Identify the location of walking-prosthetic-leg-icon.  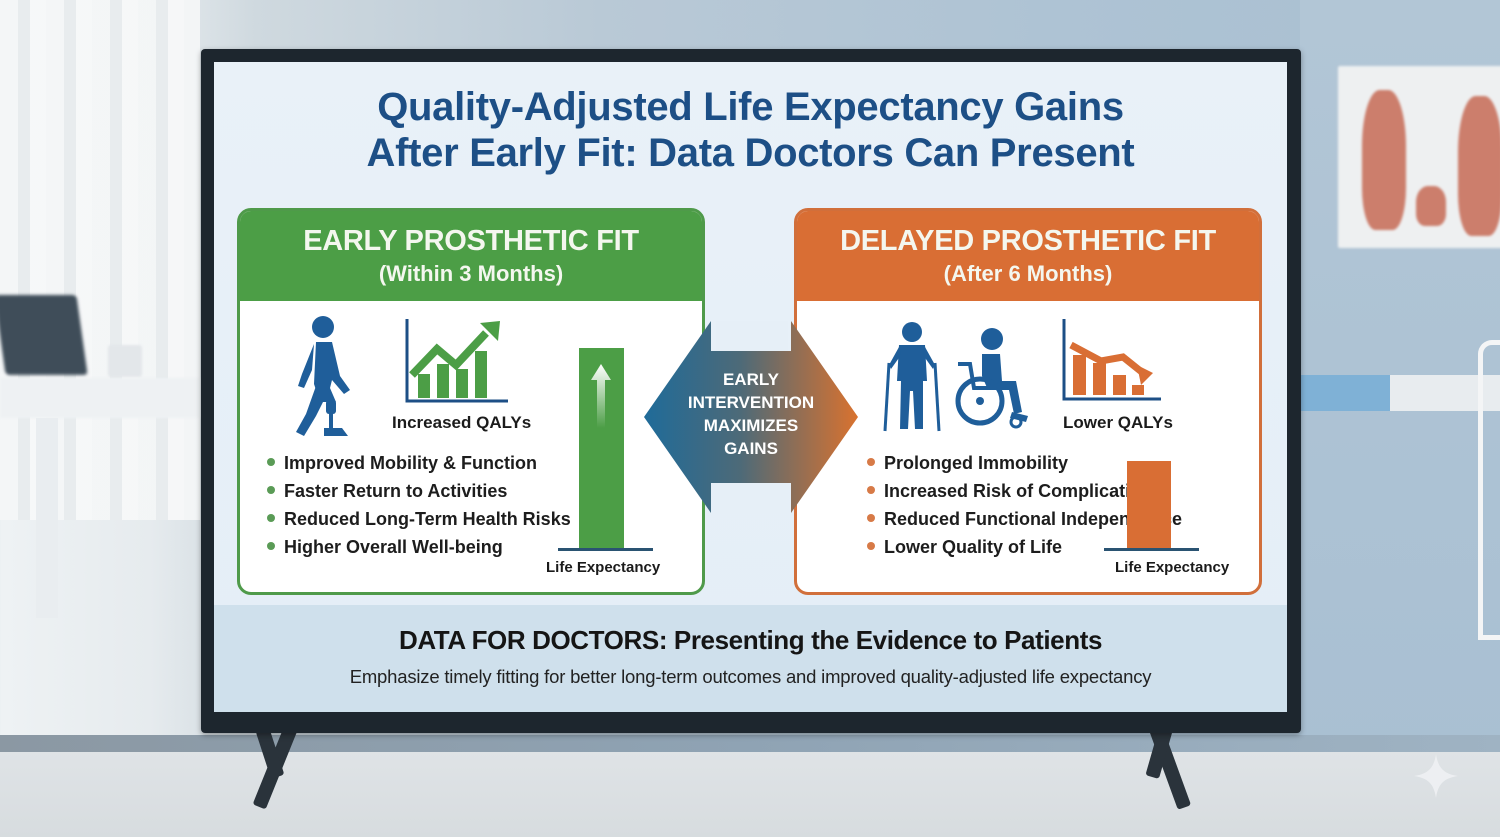
(323, 376).